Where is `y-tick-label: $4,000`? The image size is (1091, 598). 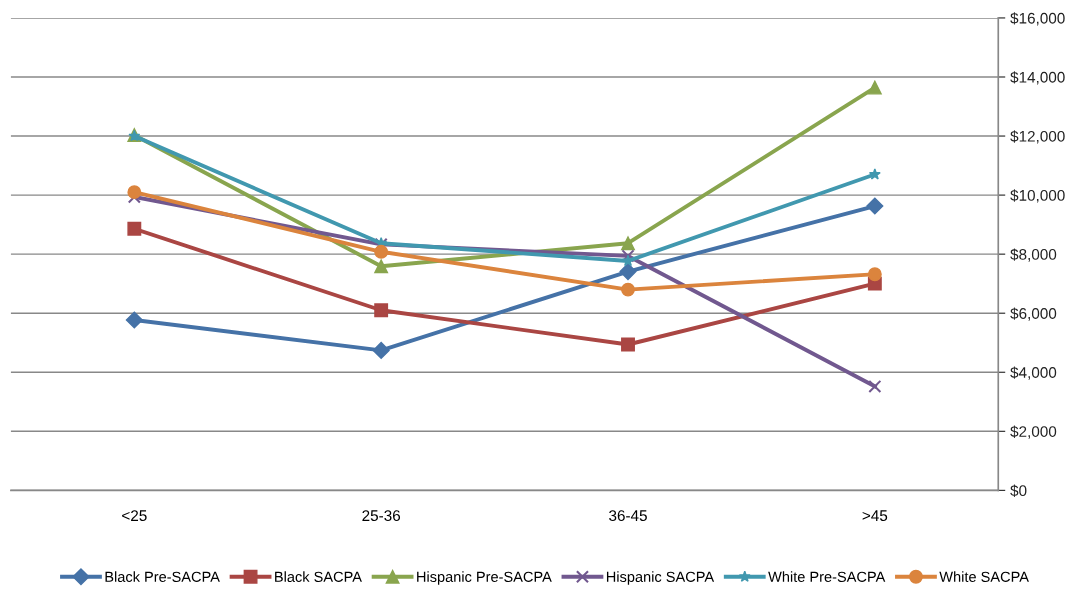
y-tick-label: $4,000 is located at coordinates (1033, 373).